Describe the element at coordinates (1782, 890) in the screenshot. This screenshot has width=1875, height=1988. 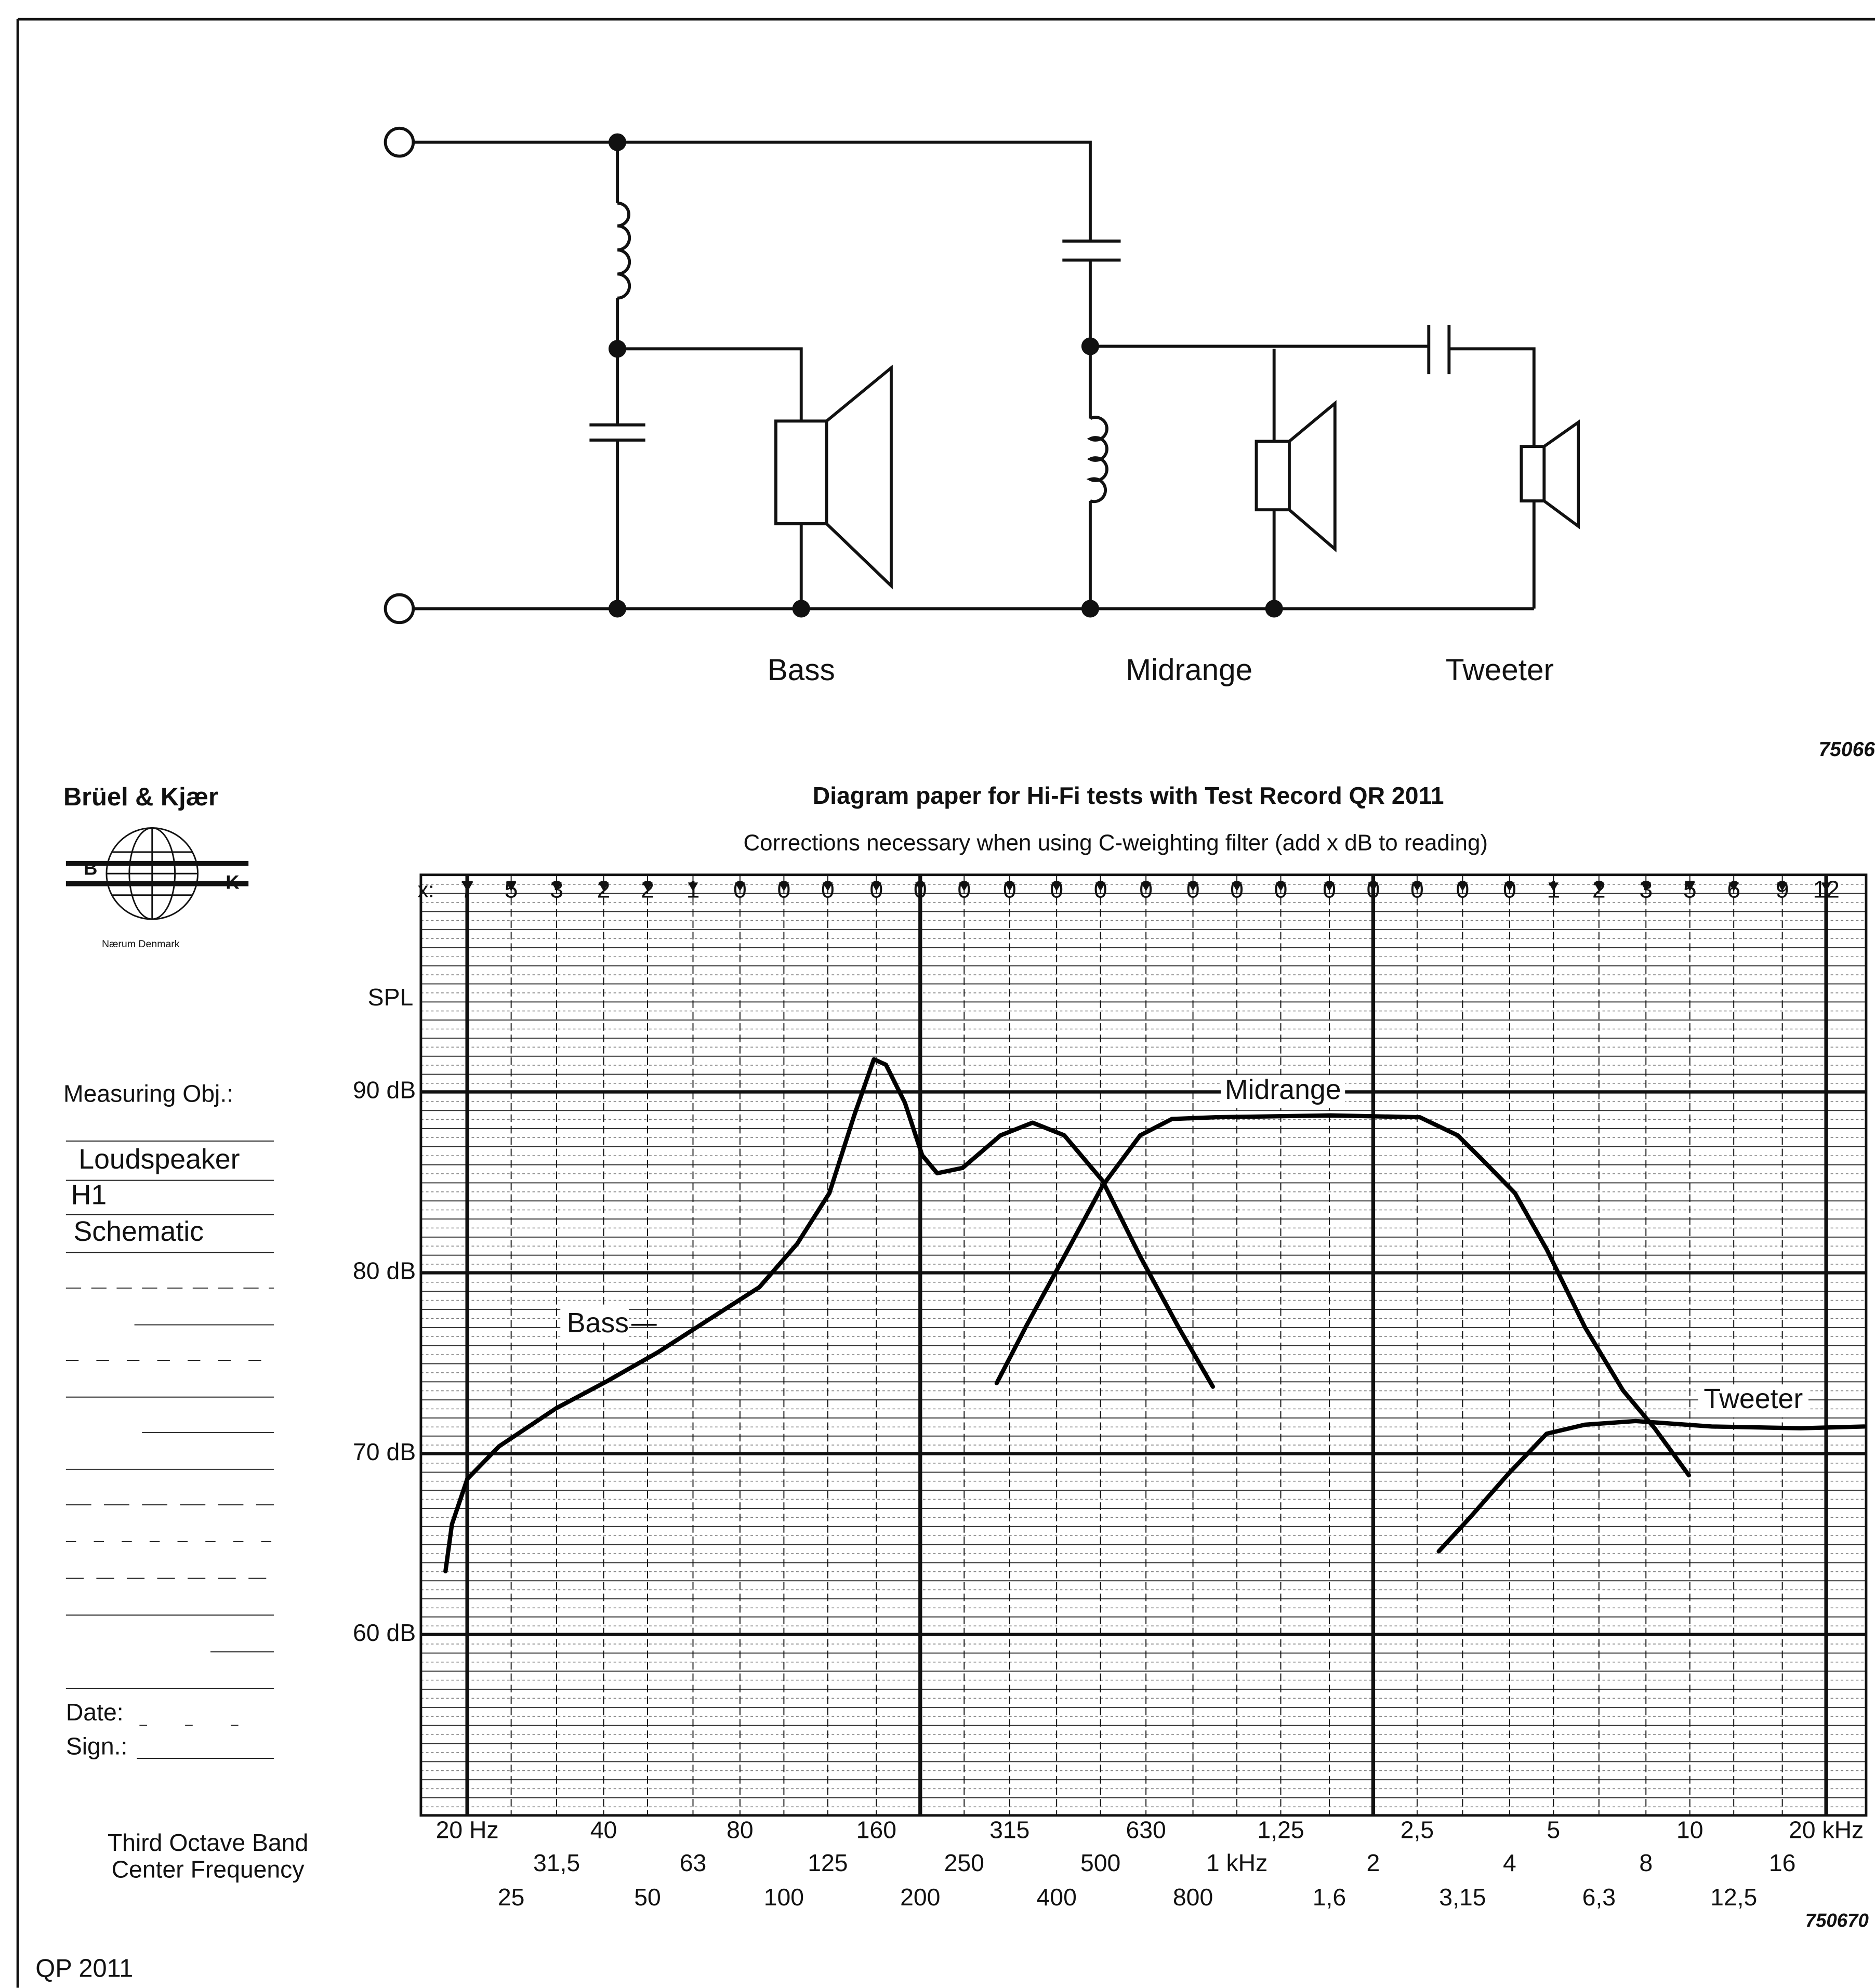
I see `correction-value: 9` at that location.